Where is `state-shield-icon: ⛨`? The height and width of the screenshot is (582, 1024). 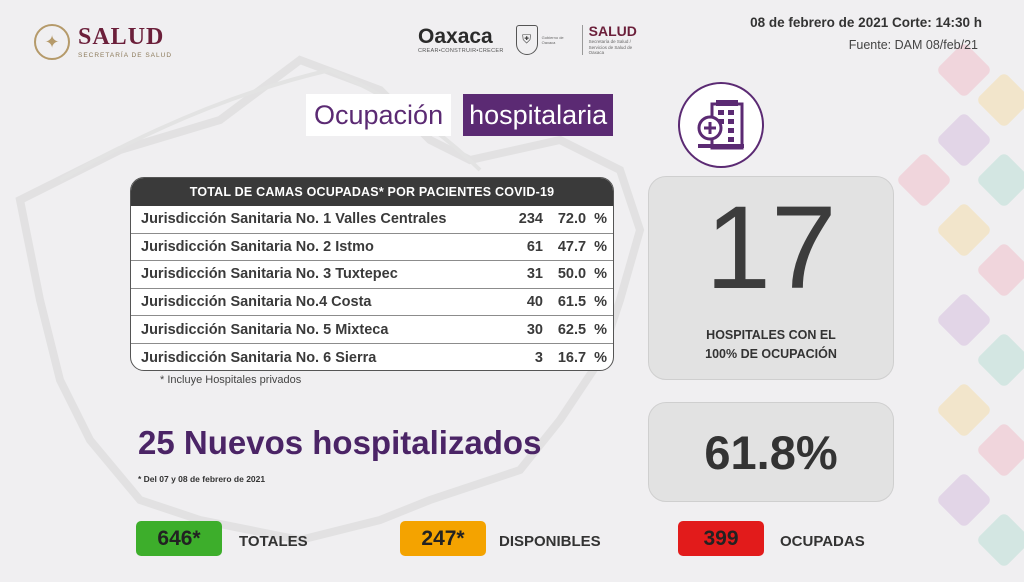 state-shield-icon: ⛨ is located at coordinates (526, 39).